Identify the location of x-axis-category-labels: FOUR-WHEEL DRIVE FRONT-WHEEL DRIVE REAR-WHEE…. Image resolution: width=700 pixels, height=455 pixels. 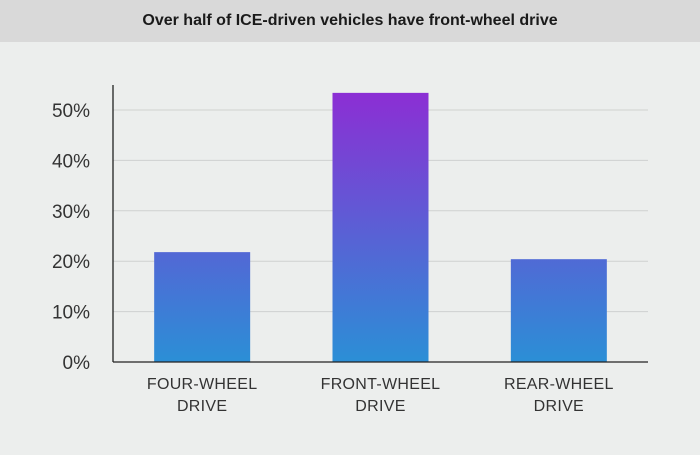
(380, 395).